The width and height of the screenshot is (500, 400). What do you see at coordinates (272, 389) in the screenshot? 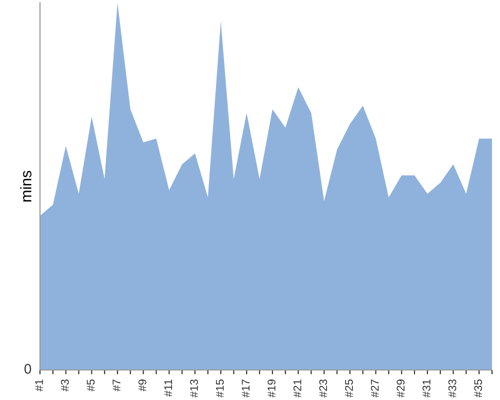
I see `x-tick-label: #19` at bounding box center [272, 389].